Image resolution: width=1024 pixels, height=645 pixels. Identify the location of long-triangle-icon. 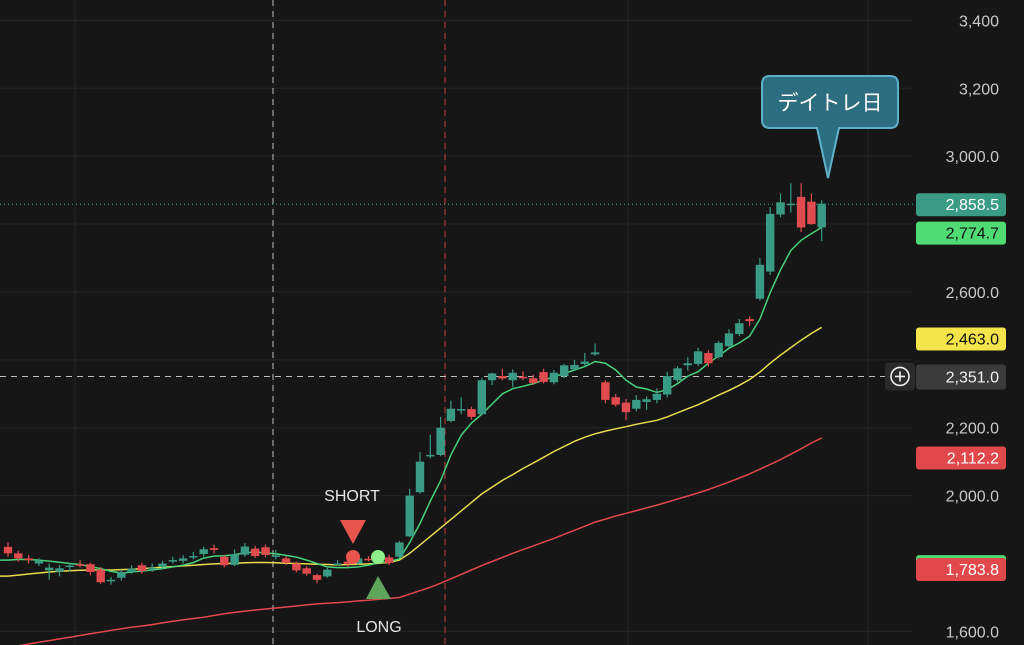
(378, 587).